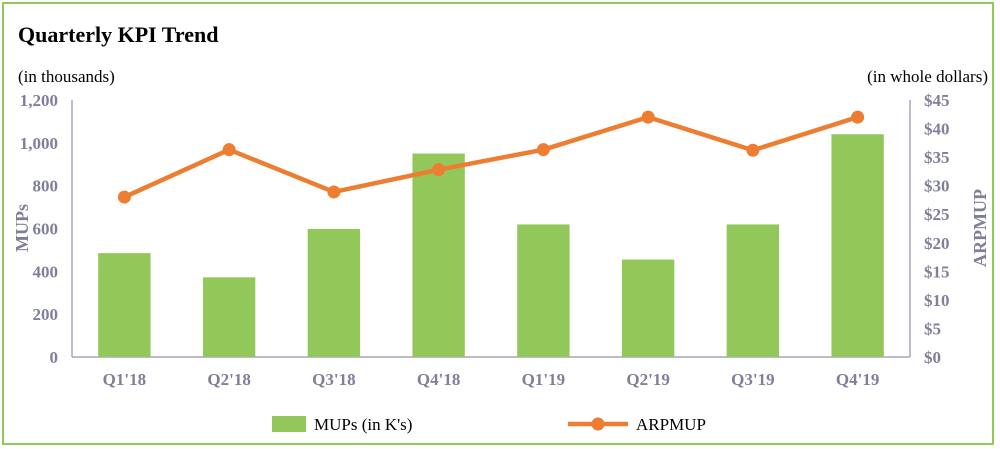 This screenshot has height=449, width=1000. What do you see at coordinates (932, 357) in the screenshot?
I see `y2-tick-label: $0` at bounding box center [932, 357].